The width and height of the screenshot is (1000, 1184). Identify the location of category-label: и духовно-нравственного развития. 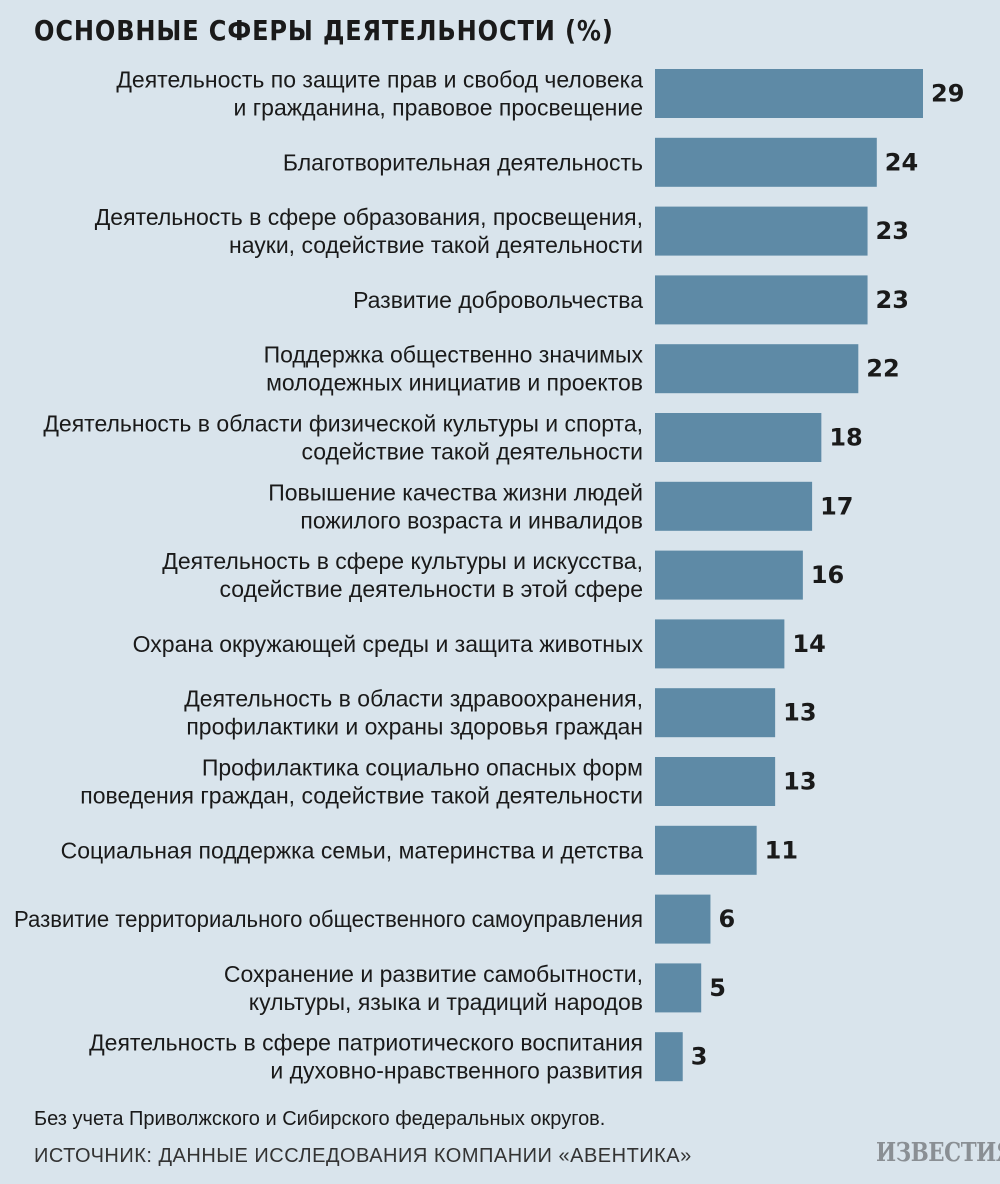
(456, 1071).